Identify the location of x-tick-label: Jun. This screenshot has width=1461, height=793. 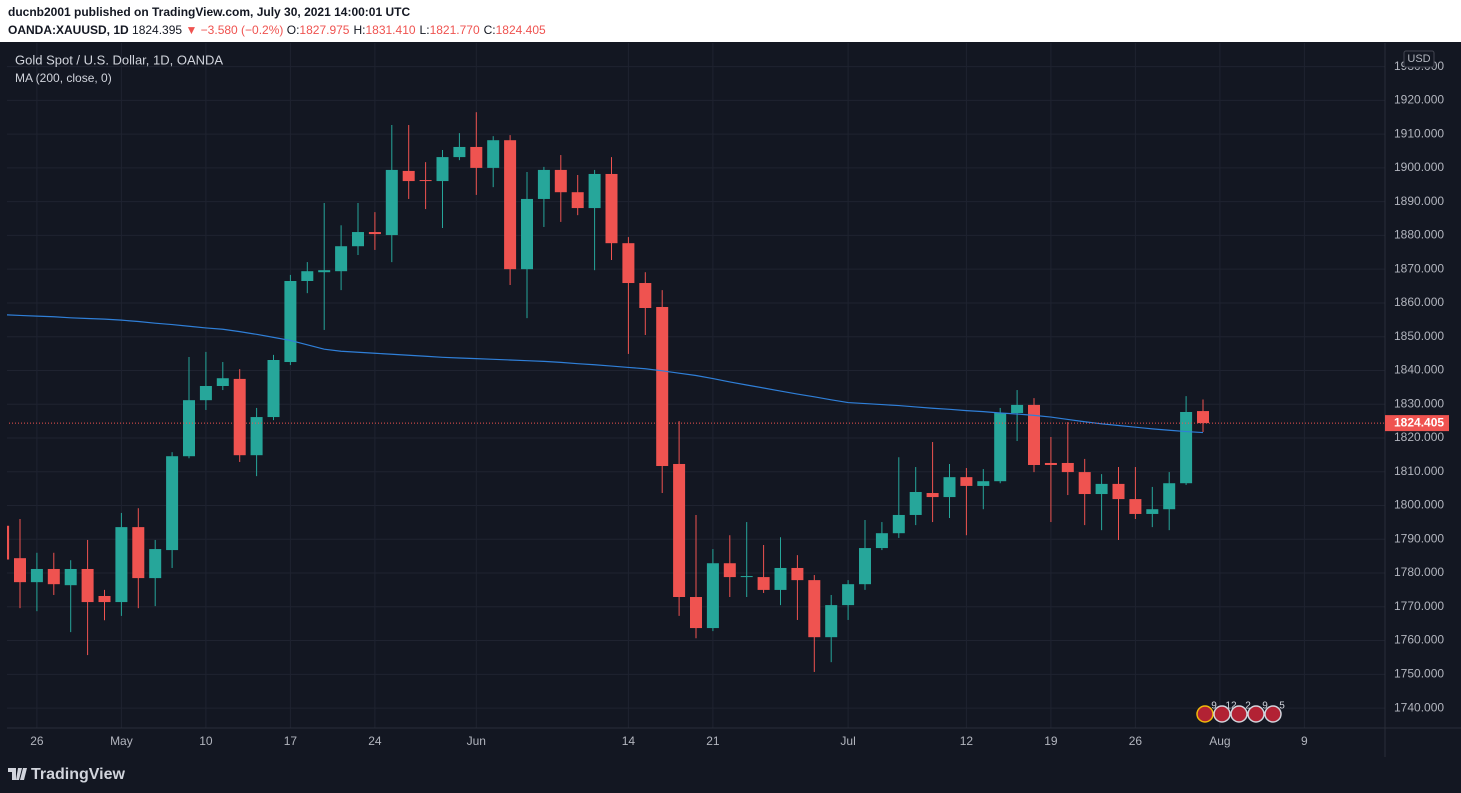
(476, 741).